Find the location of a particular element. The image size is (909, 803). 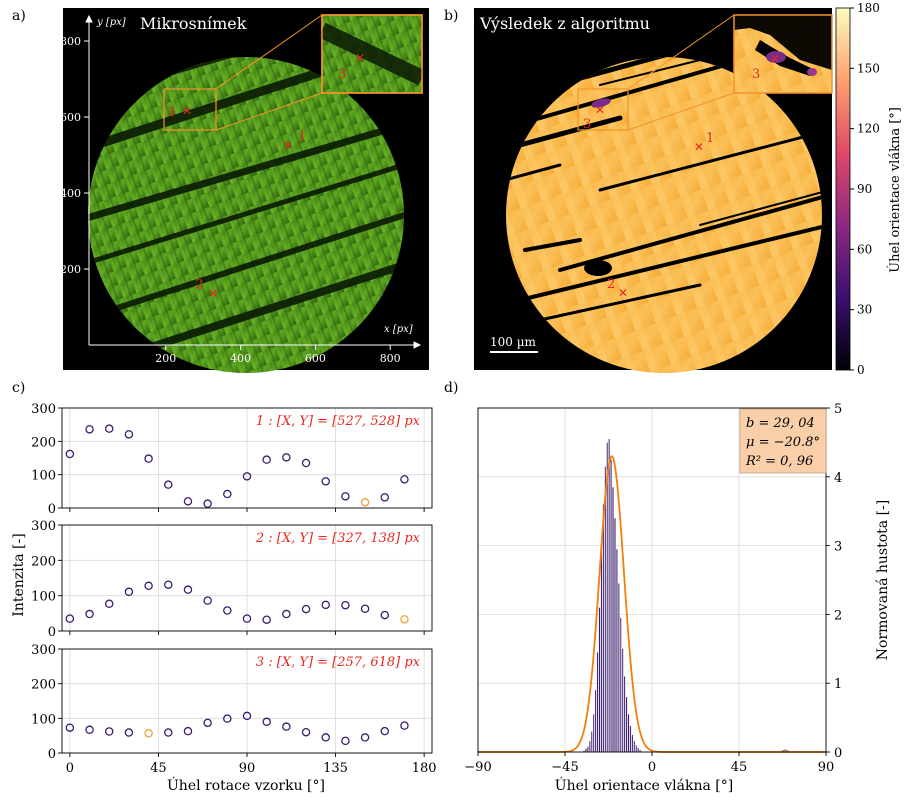

histogram-xlabel: Úhel orientace vlákna [°] is located at coordinates (644, 785).